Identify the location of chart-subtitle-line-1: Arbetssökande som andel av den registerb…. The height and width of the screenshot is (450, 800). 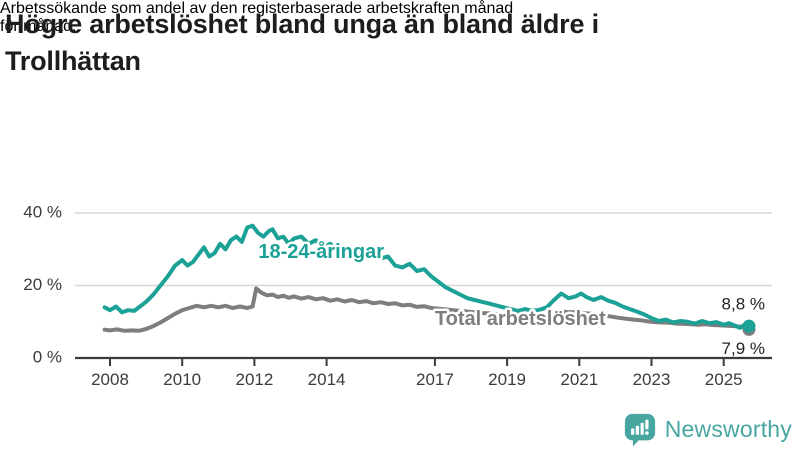
(257, 8).